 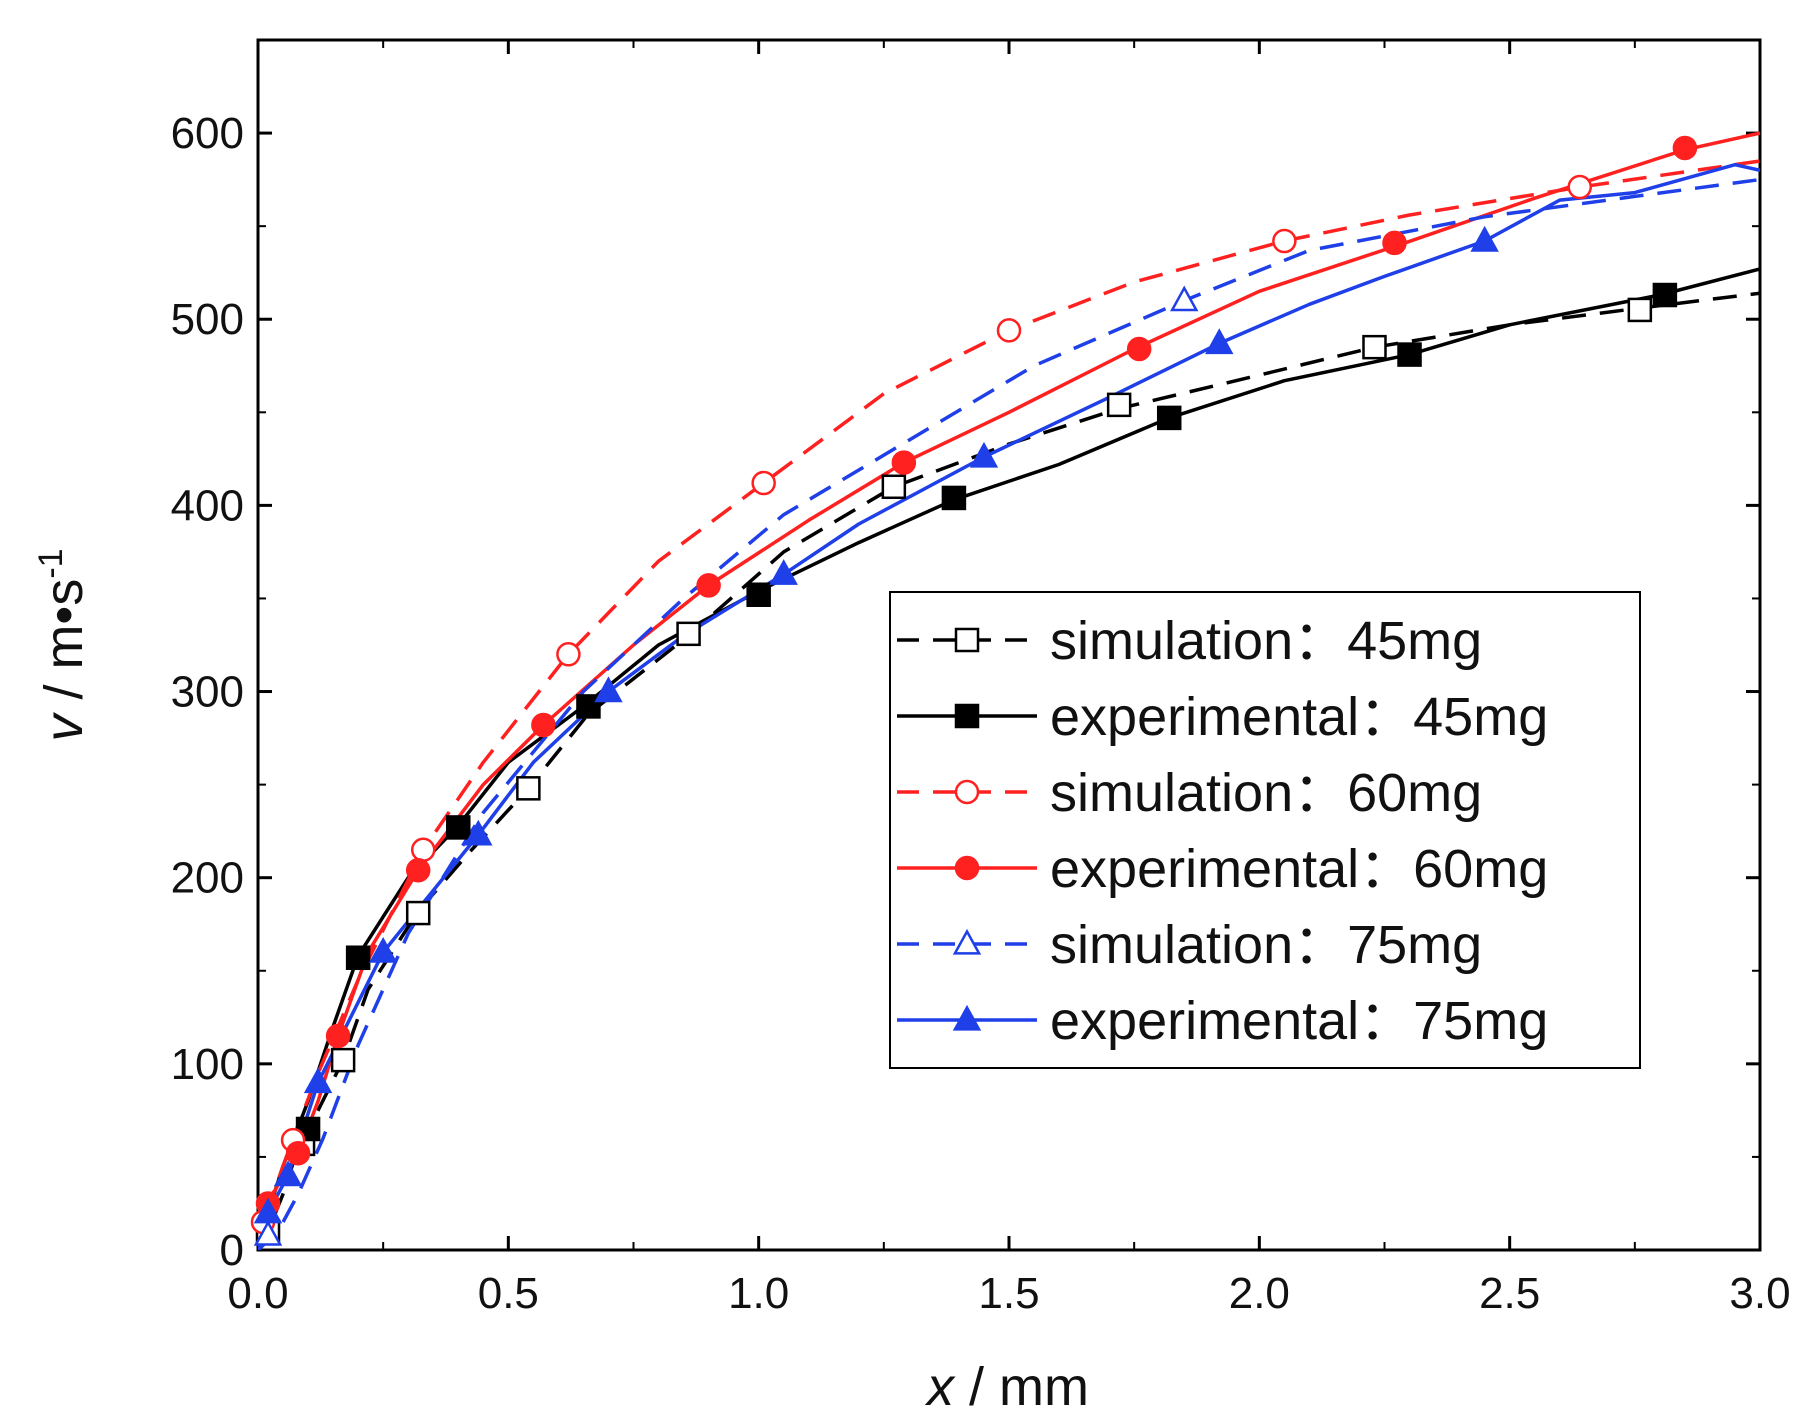 What do you see at coordinates (758, 1293) in the screenshot?
I see `x-tick-label: 1.0` at bounding box center [758, 1293].